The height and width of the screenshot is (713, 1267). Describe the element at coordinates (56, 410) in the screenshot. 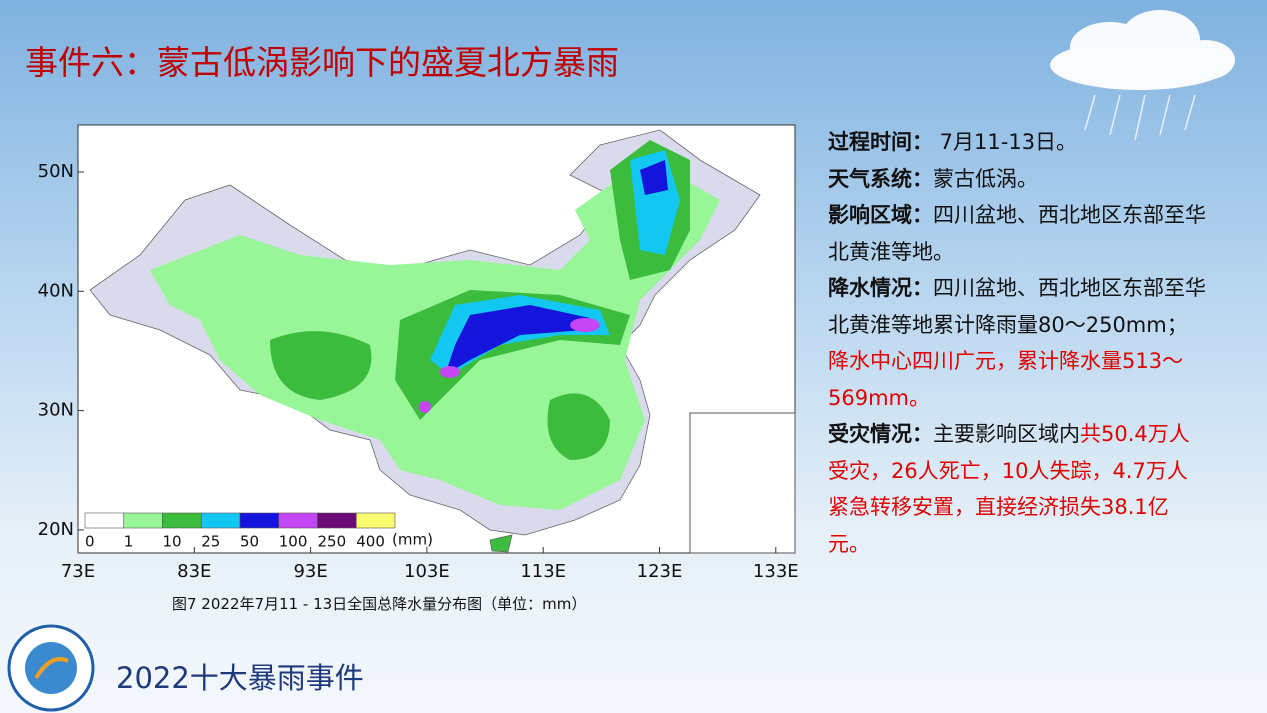

I see `y-tick-label: 30N` at that location.